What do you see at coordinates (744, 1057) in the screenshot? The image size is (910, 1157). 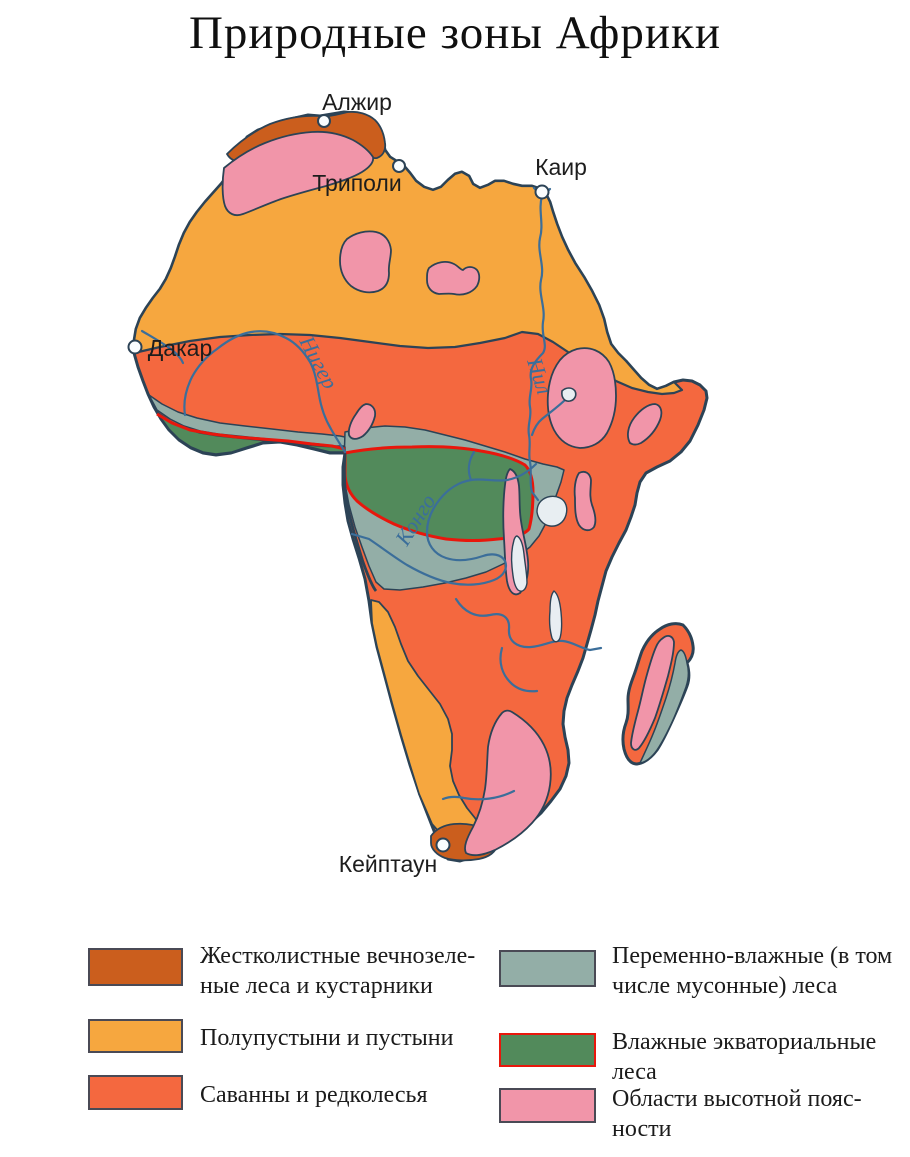 I see `legend-label-equatorial: Влажные экваториальные леса` at bounding box center [744, 1057].